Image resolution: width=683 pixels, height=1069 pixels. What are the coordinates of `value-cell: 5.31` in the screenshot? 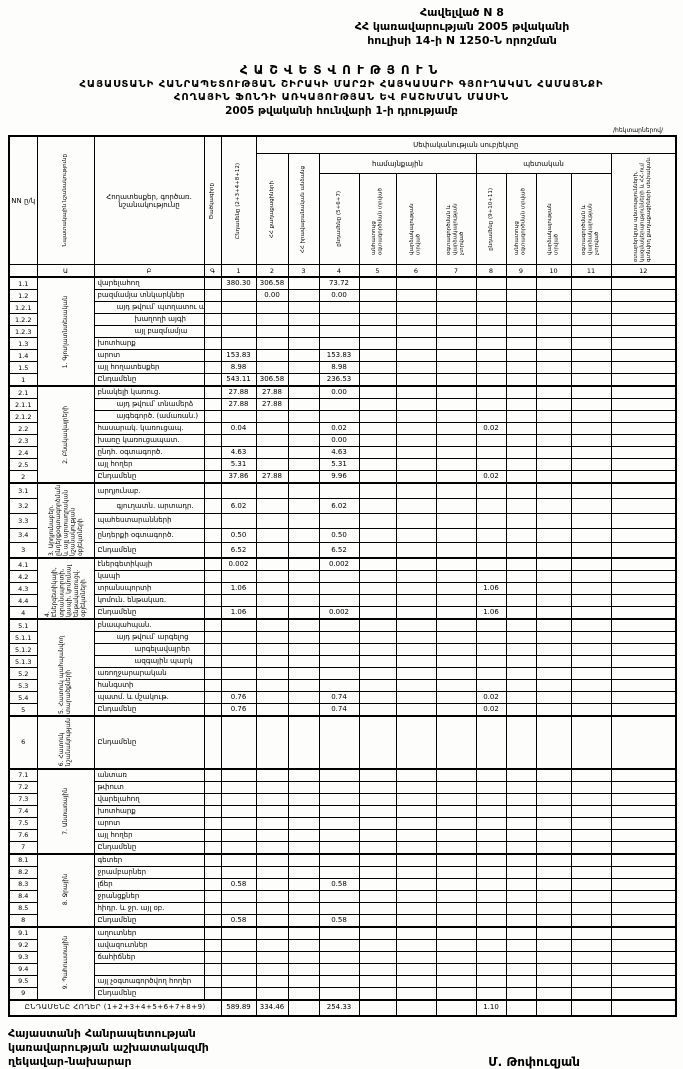 It's located at (238, 465).